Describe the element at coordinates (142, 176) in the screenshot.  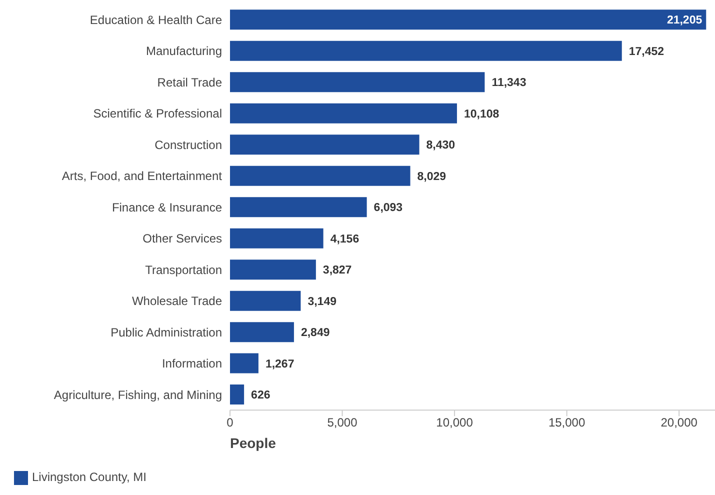
I see `y-tick-label: Arts, Food, and Entertainment` at that location.